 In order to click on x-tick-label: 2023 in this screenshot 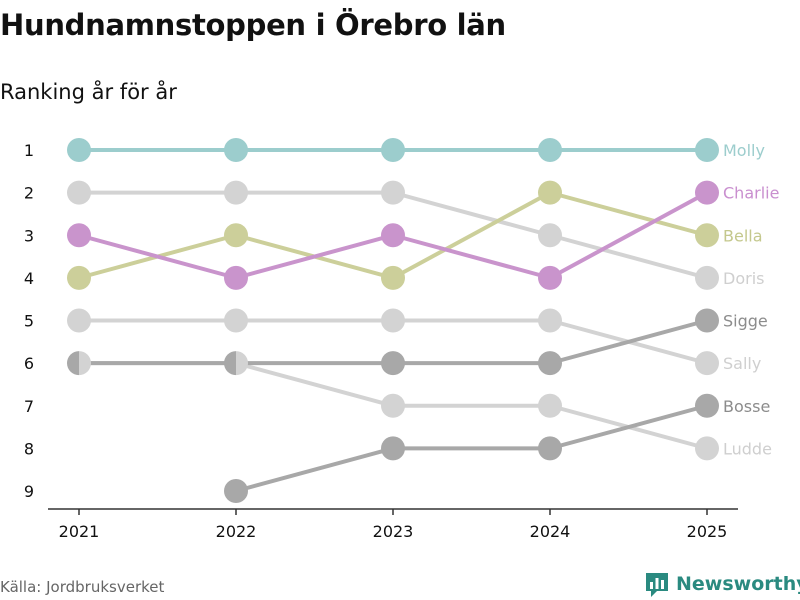, I will do `click(393, 531)`.